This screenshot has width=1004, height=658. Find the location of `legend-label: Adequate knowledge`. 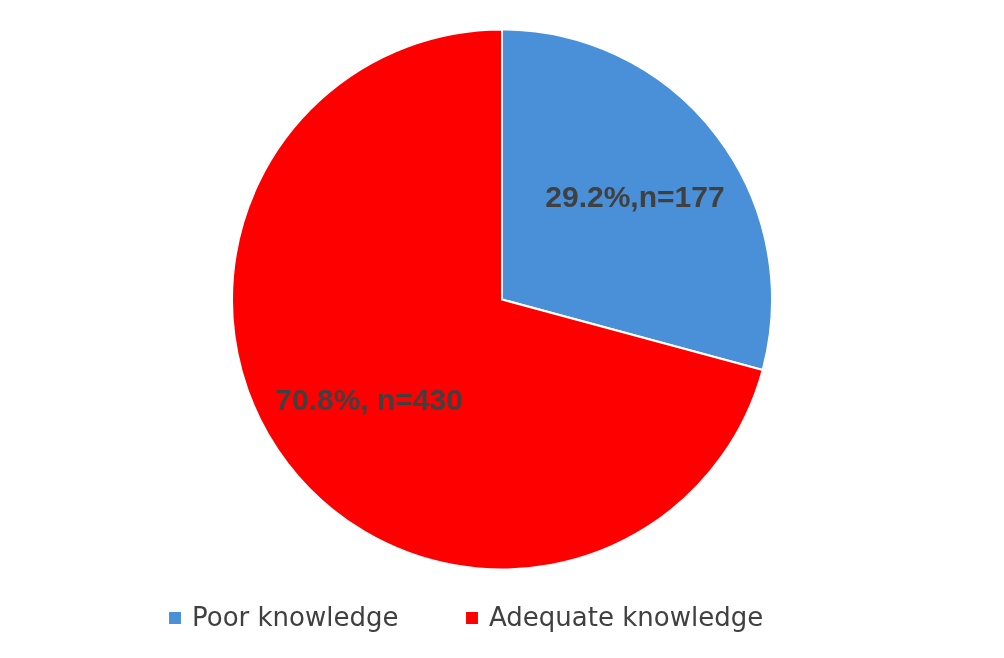

legend-label: Adequate knowledge is located at coordinates (626, 617).